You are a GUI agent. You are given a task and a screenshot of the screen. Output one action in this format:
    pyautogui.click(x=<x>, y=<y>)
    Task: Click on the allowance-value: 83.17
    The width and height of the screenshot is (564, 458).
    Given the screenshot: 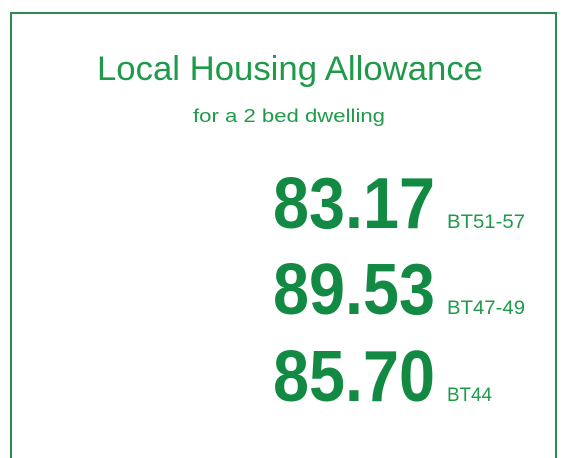 What is the action you would take?
    pyautogui.click(x=354, y=204)
    